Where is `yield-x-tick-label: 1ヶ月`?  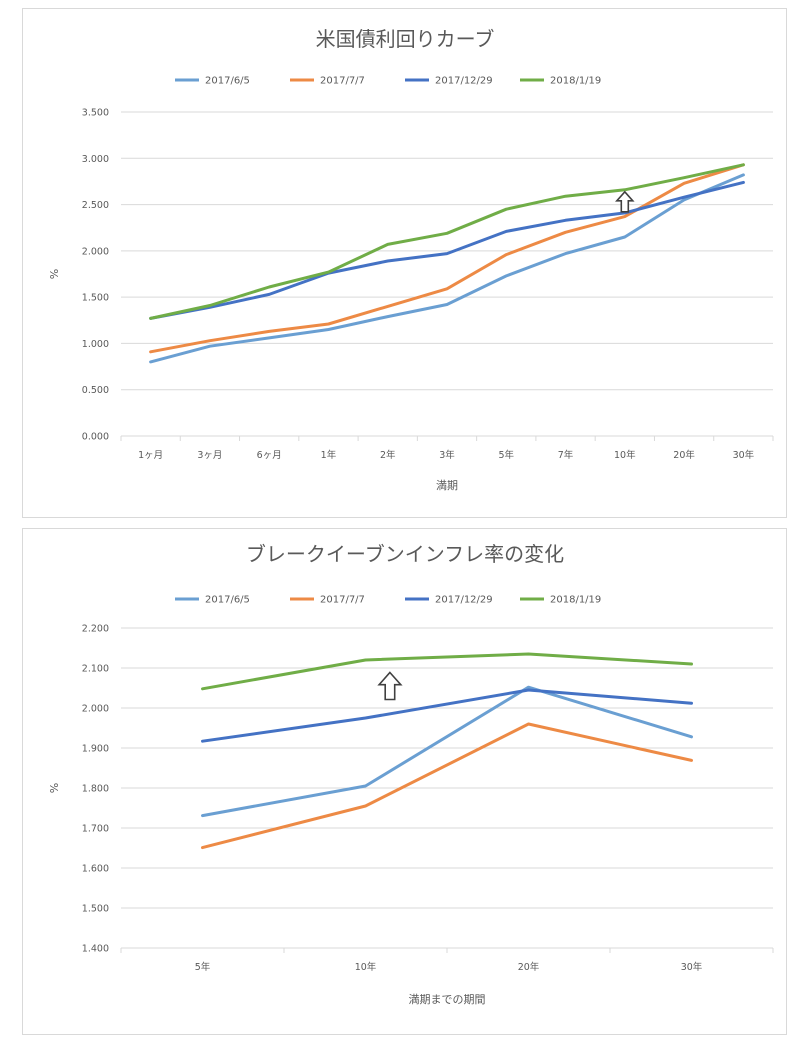 yield-x-tick-label: 1ヶ月 is located at coordinates (150, 455).